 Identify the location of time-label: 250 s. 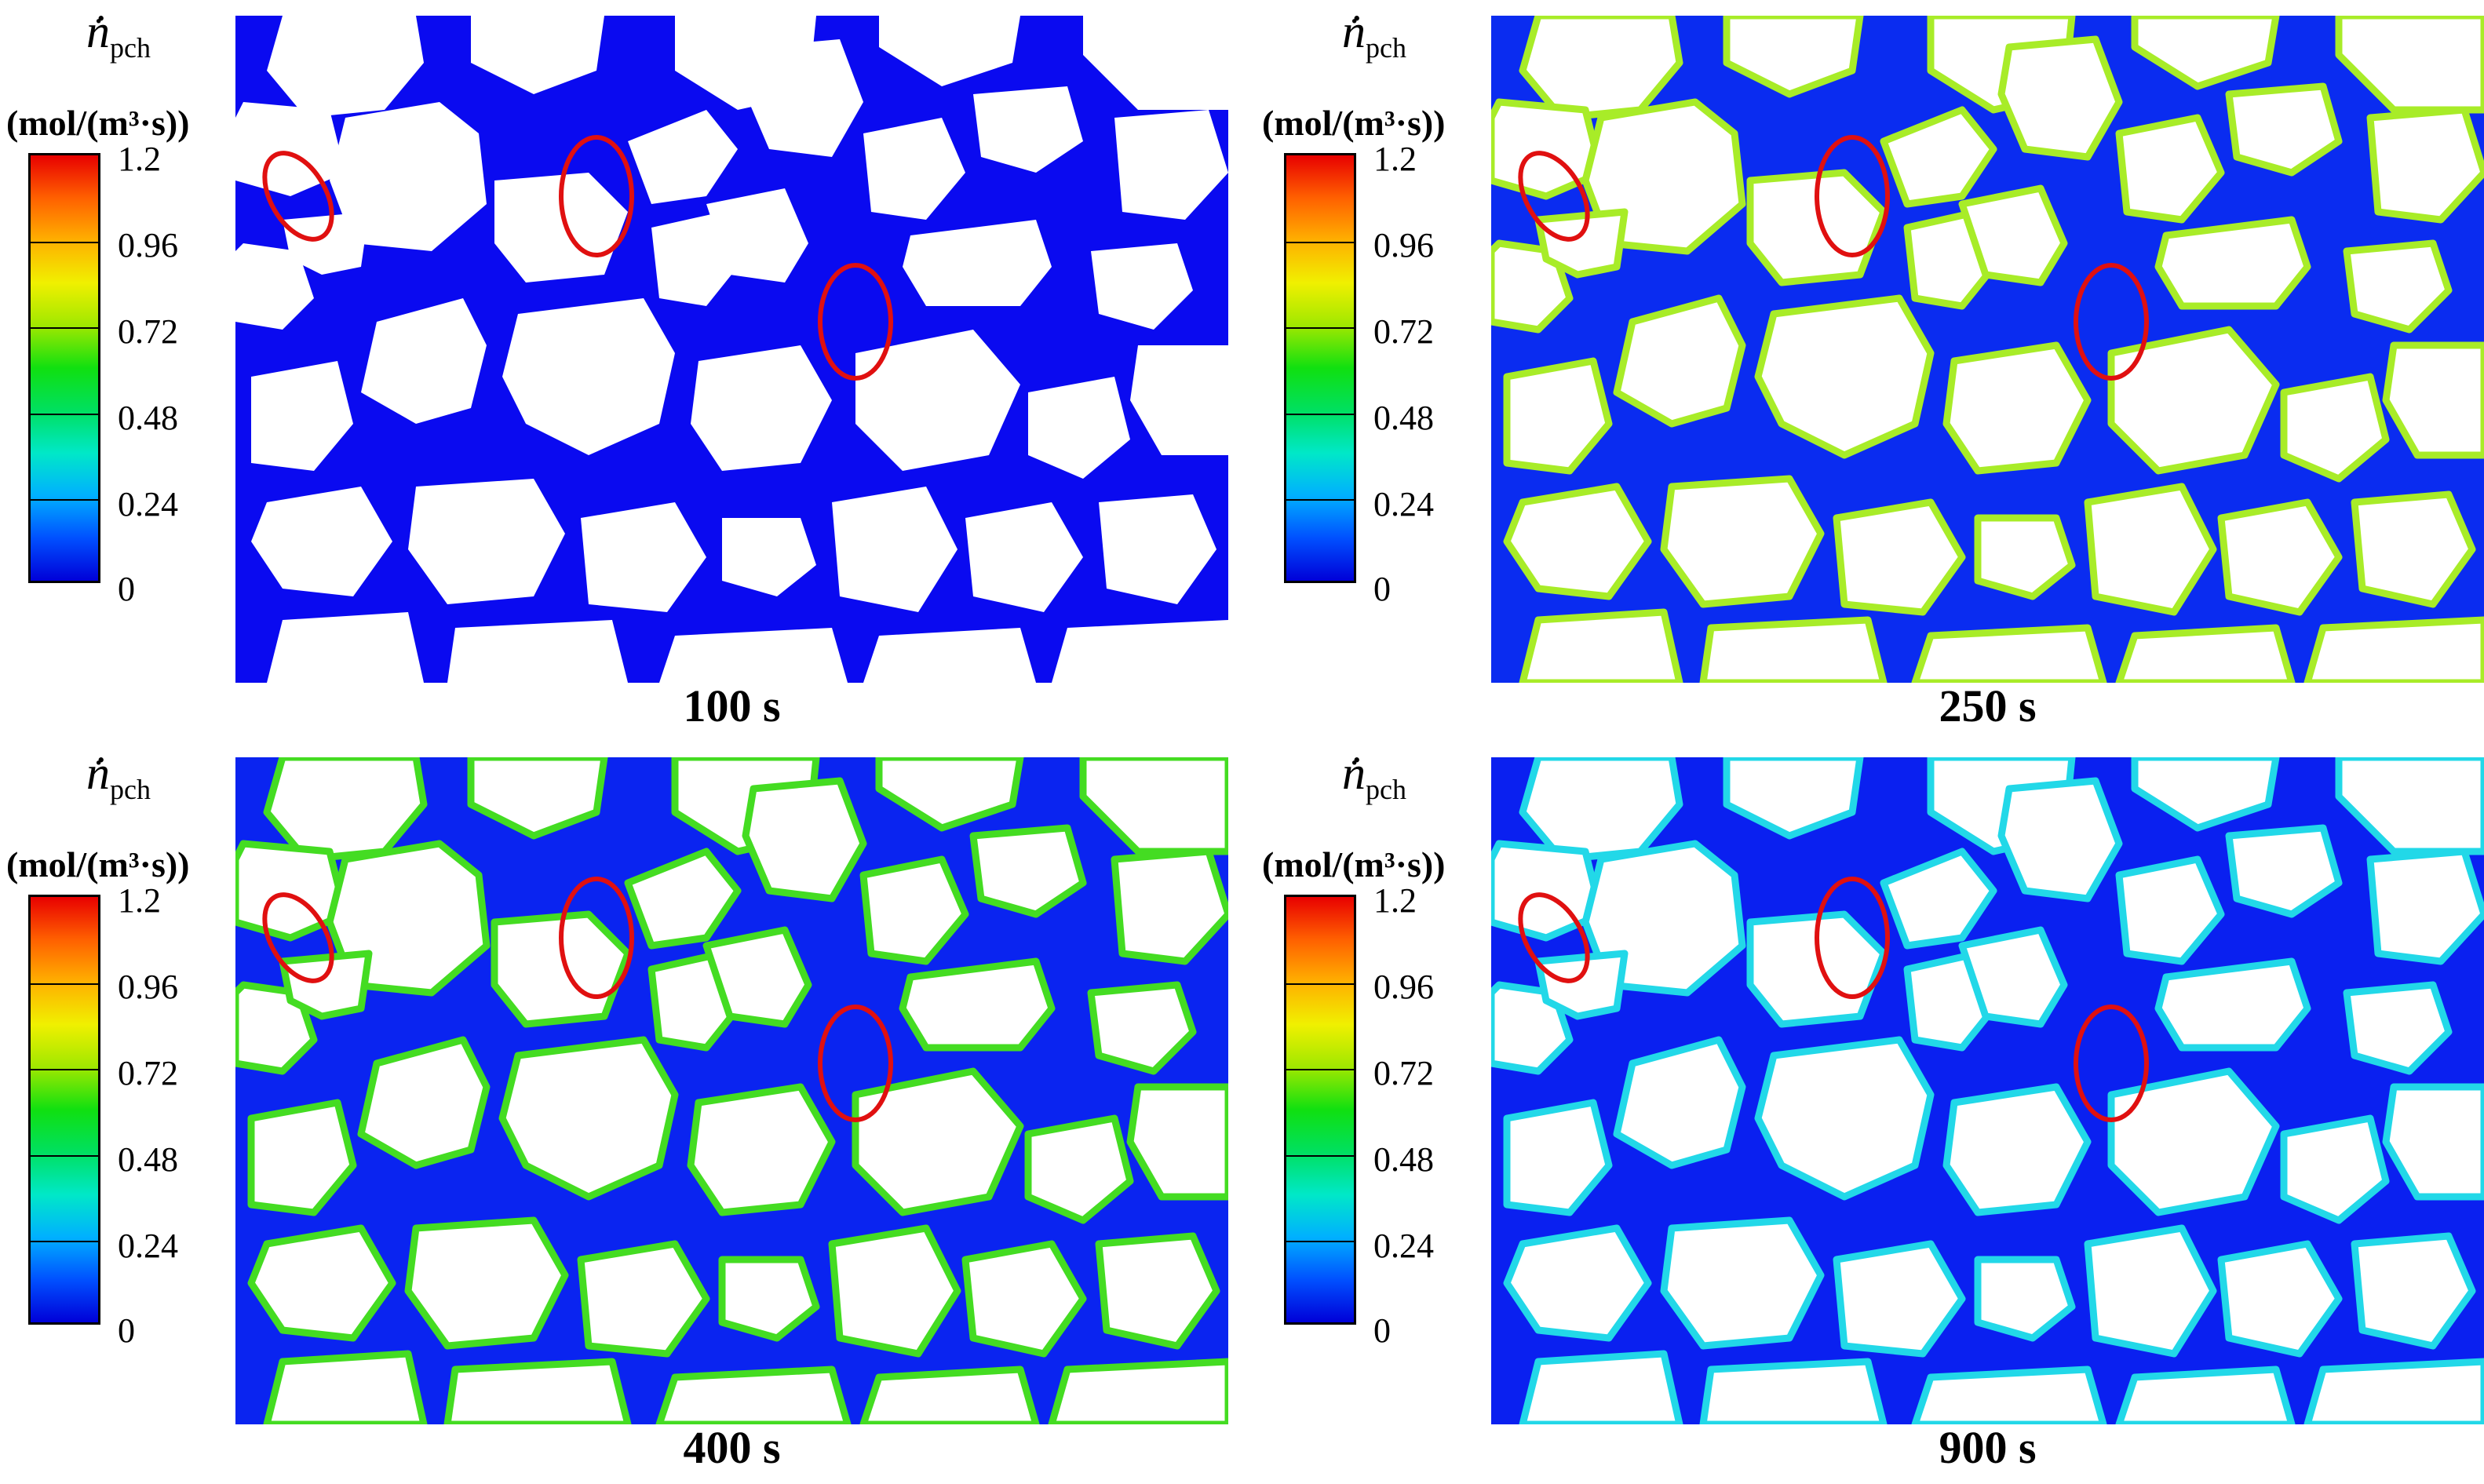
(1988, 705).